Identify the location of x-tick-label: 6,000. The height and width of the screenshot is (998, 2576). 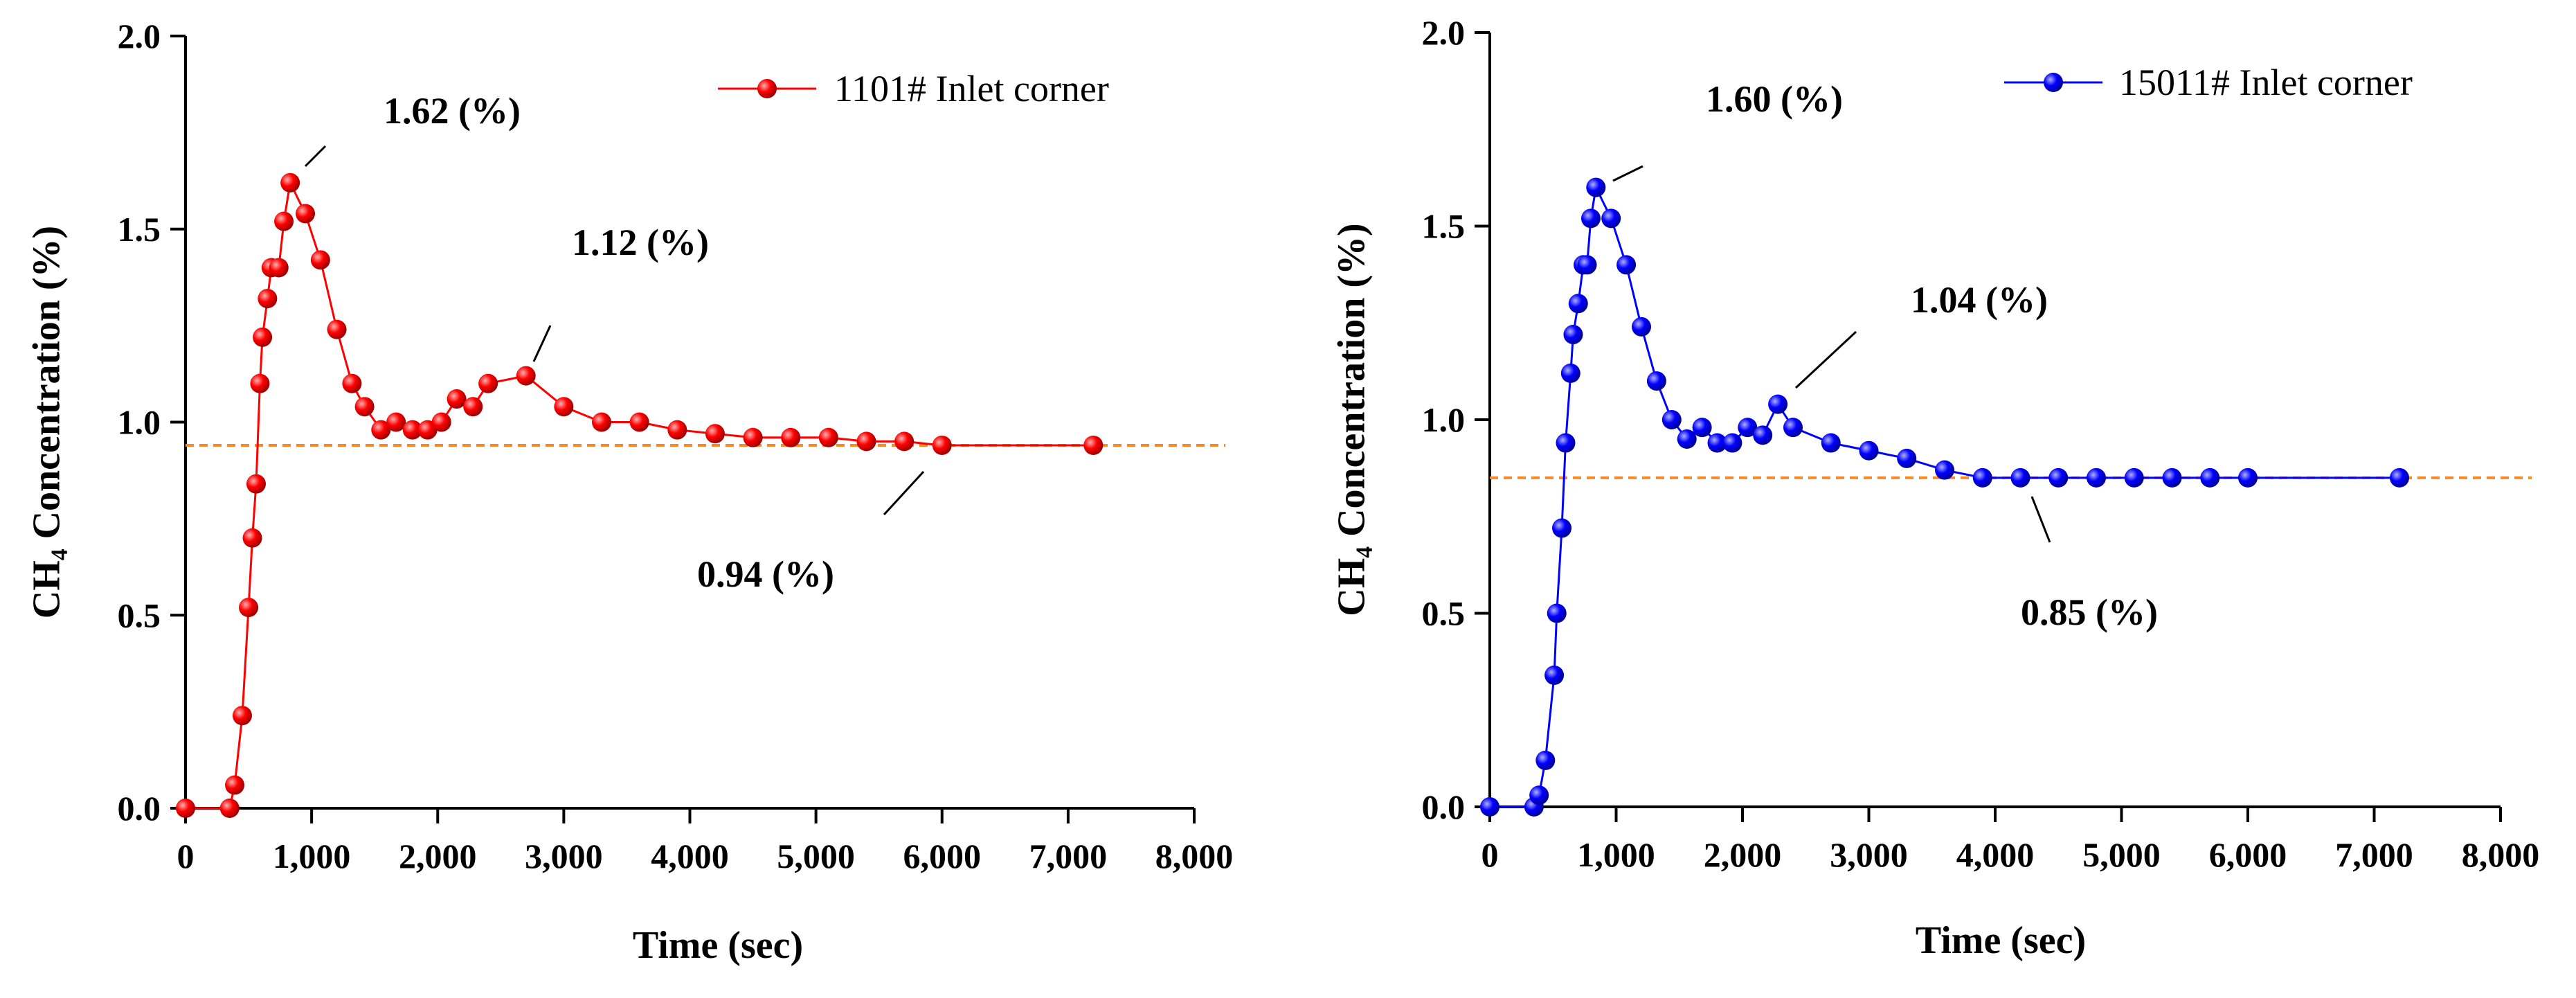
(942, 856).